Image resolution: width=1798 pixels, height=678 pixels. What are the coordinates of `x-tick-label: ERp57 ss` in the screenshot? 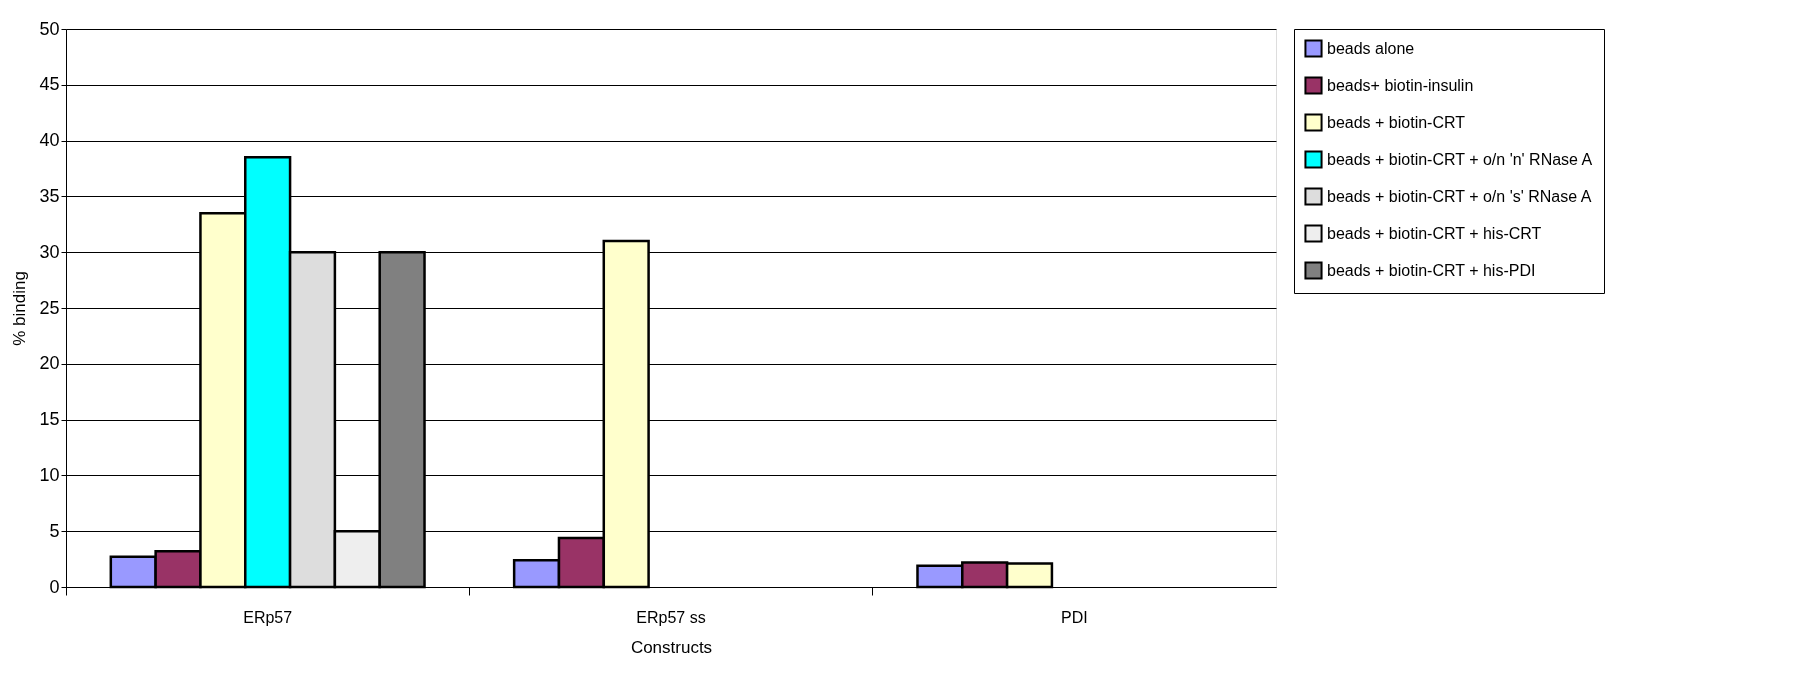 It's located at (671, 617).